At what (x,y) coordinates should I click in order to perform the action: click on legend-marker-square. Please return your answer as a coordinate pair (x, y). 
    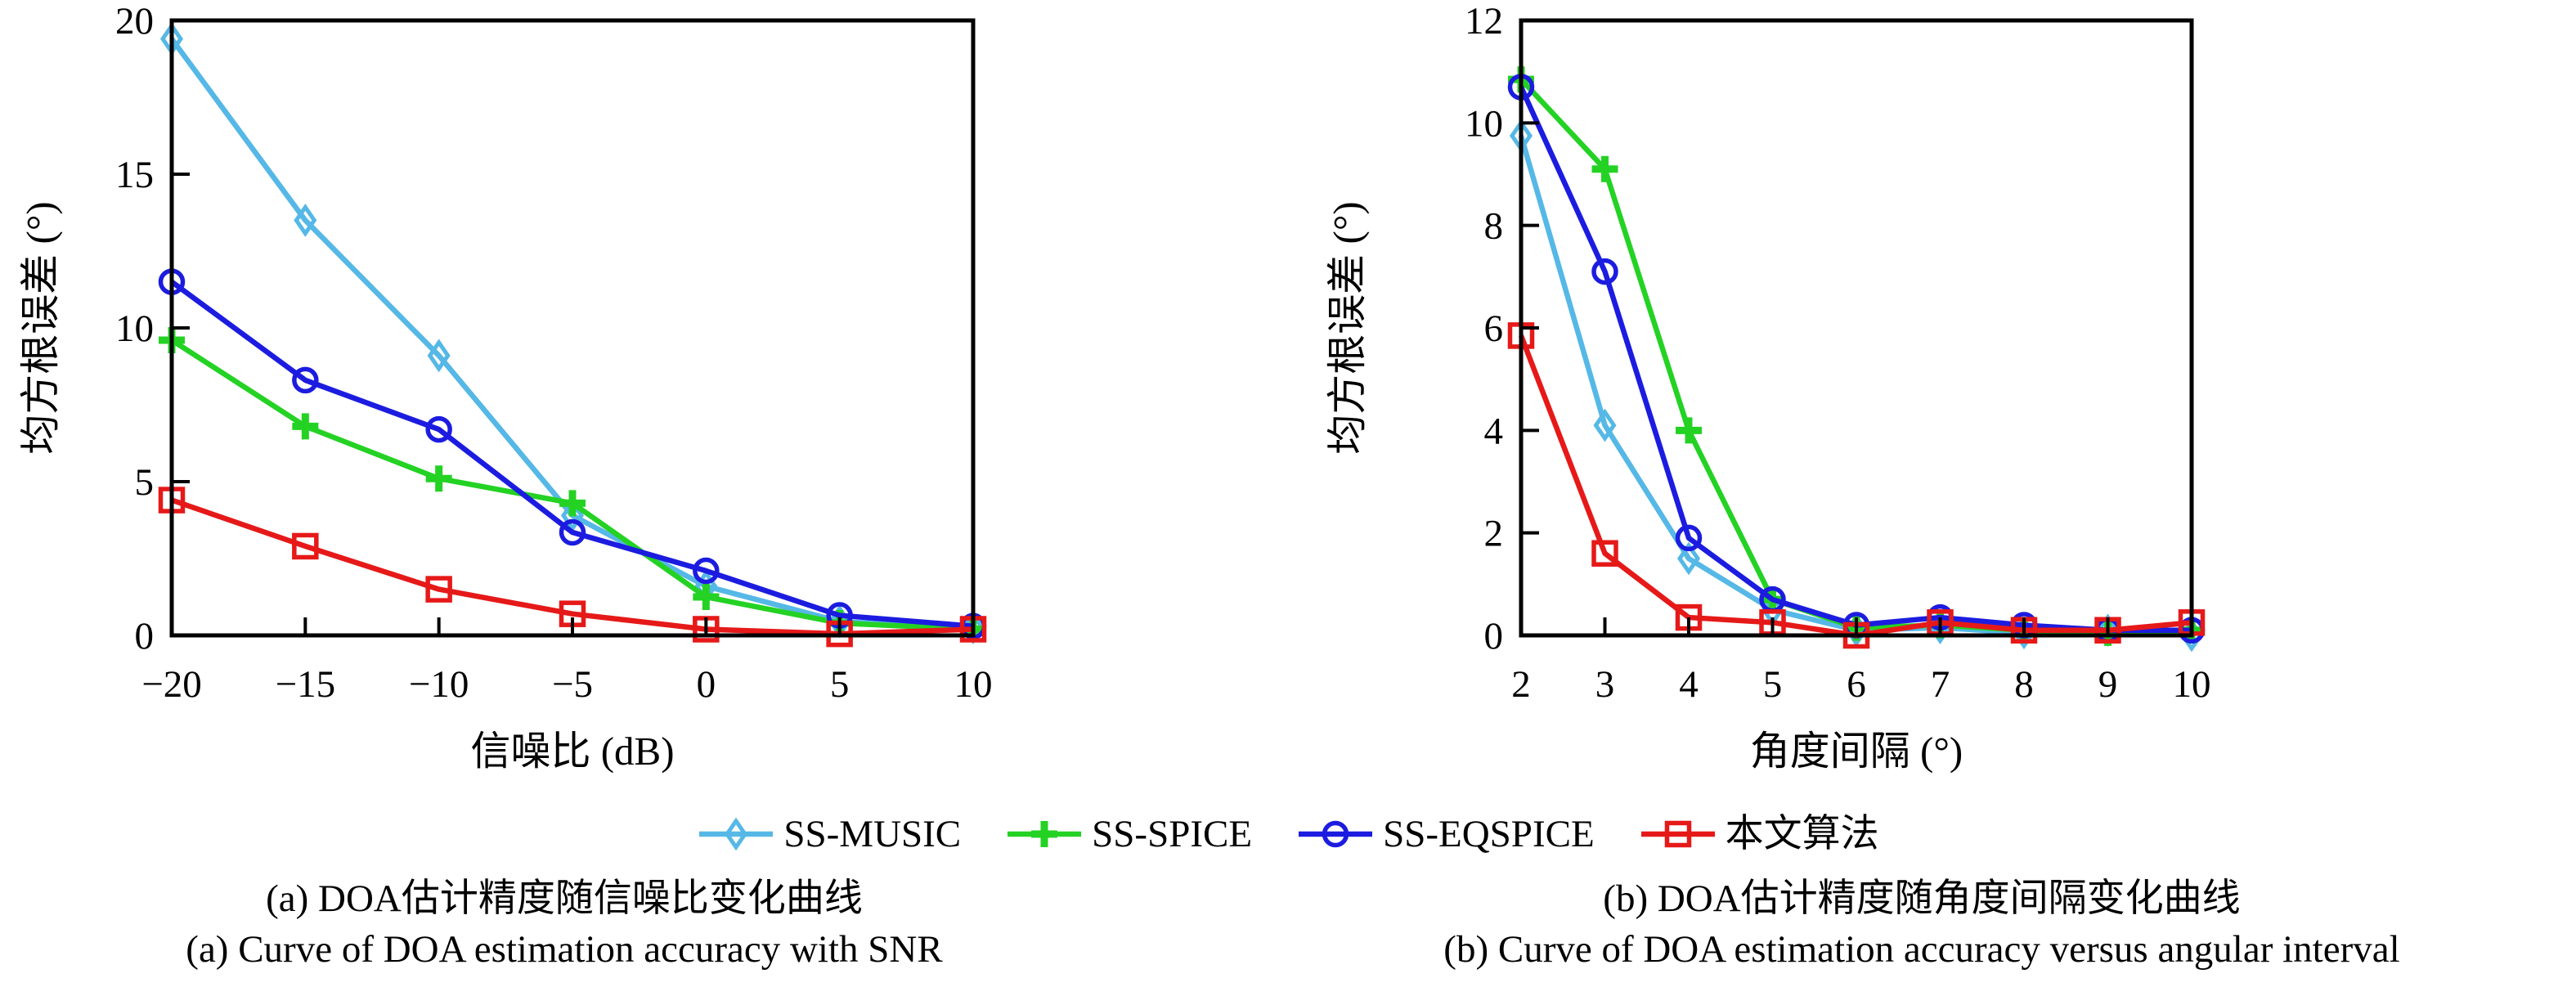
    Looking at the image, I should click on (1677, 834).